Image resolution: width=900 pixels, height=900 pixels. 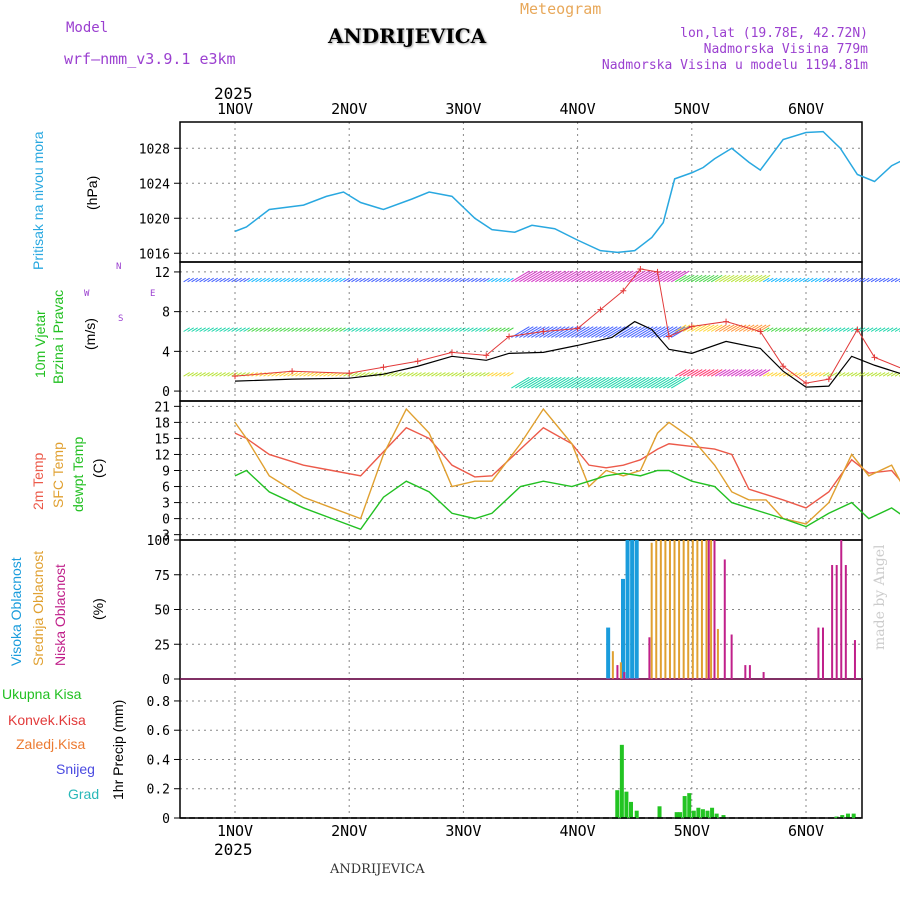 What do you see at coordinates (47, 720) in the screenshot?
I see `precip-label-2: Konvek.Kisa` at bounding box center [47, 720].